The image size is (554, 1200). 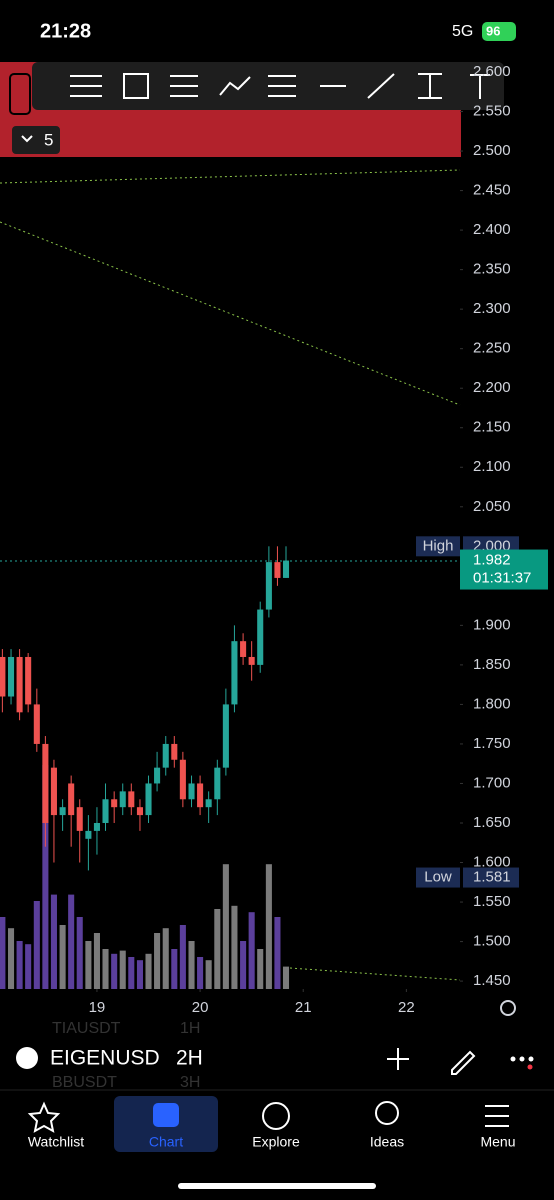 What do you see at coordinates (492, 861) in the screenshot?
I see `y-tick-label: 1.600` at bounding box center [492, 861].